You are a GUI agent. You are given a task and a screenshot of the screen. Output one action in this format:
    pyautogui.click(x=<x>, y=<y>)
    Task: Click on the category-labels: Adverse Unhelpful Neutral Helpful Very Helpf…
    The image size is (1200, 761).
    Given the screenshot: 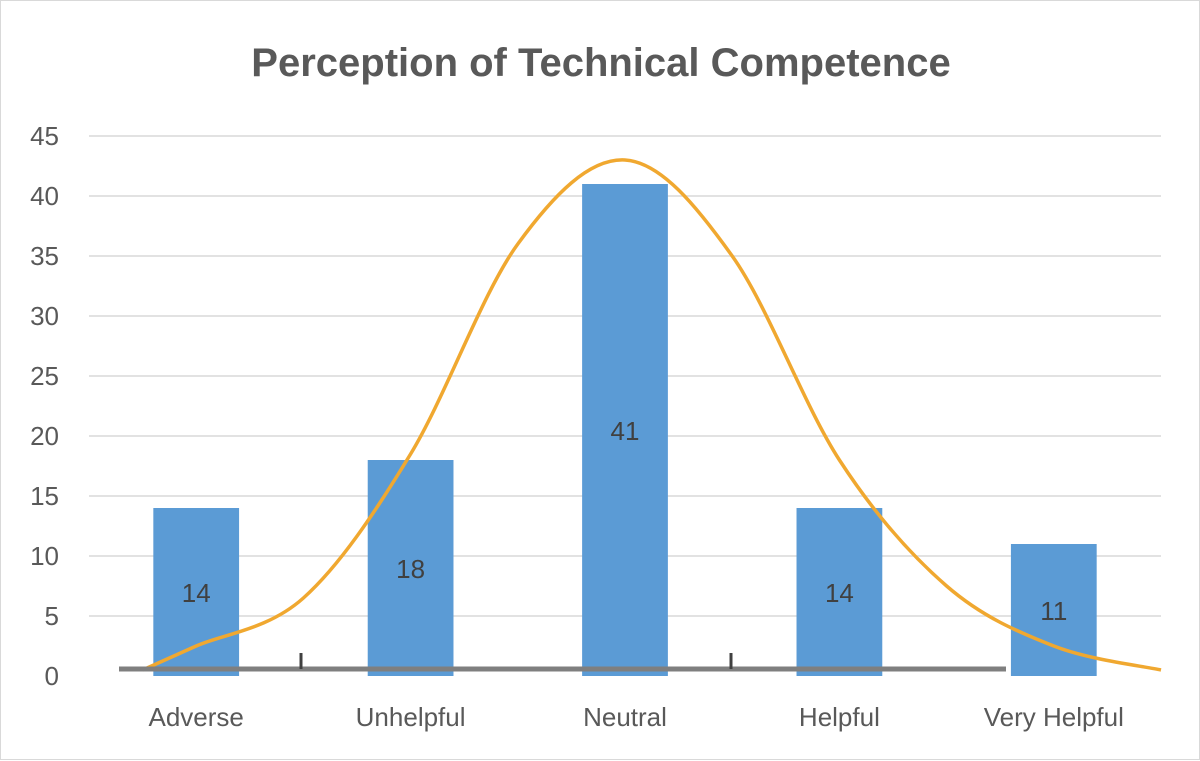 What is the action you would take?
    pyautogui.click(x=636, y=717)
    